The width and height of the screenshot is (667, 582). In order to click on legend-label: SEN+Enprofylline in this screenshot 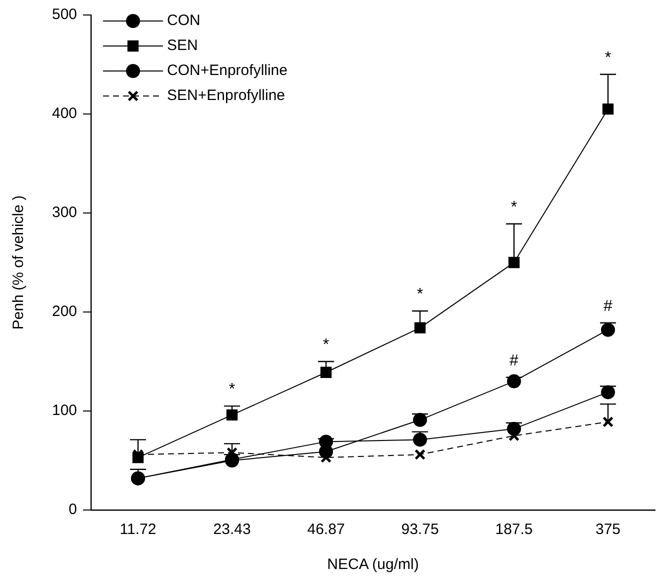, I will do `click(226, 95)`.